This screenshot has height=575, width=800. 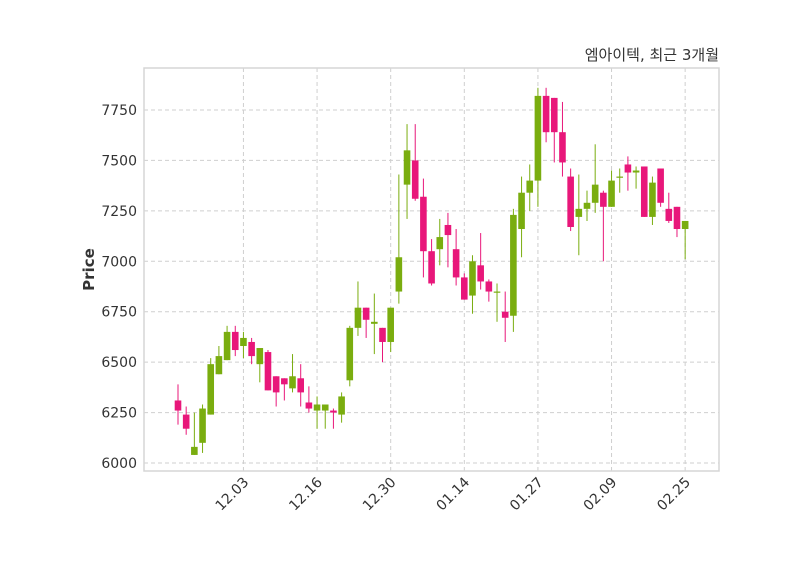 I want to click on x-tick-label: 02.09, so click(x=601, y=495).